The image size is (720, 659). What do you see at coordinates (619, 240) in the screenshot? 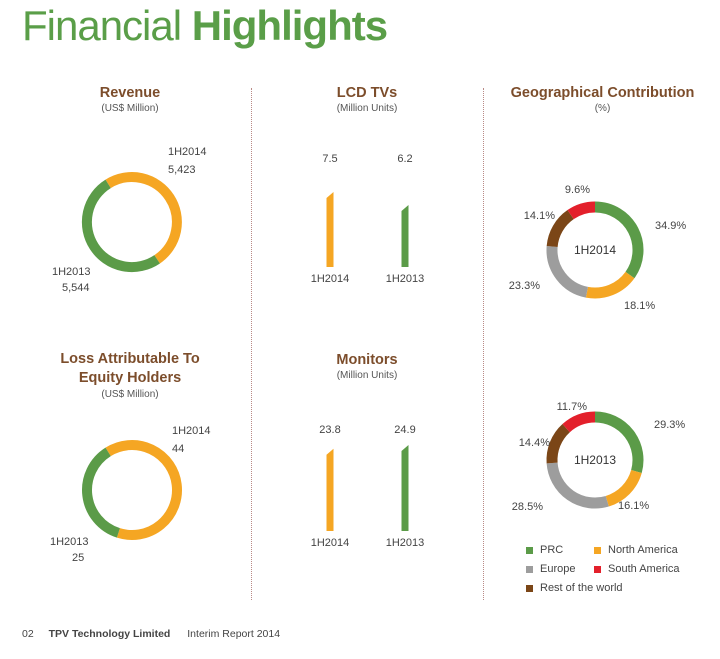
I see `geo-2014-slice-prc` at bounding box center [619, 240].